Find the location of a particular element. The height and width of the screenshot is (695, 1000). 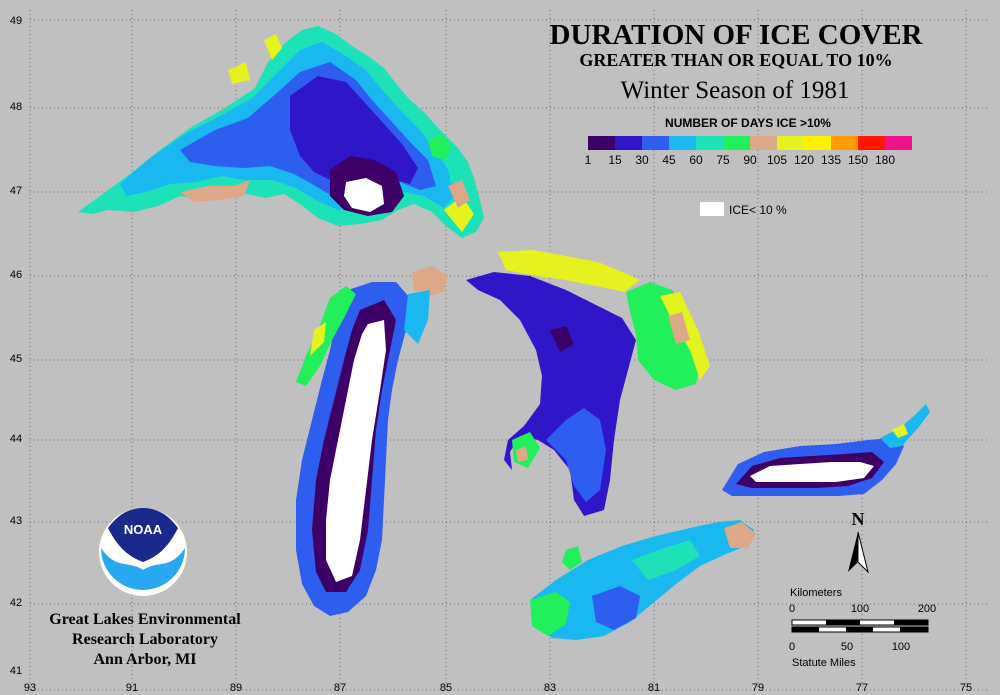

longitude-label: 81 is located at coordinates (654, 688).